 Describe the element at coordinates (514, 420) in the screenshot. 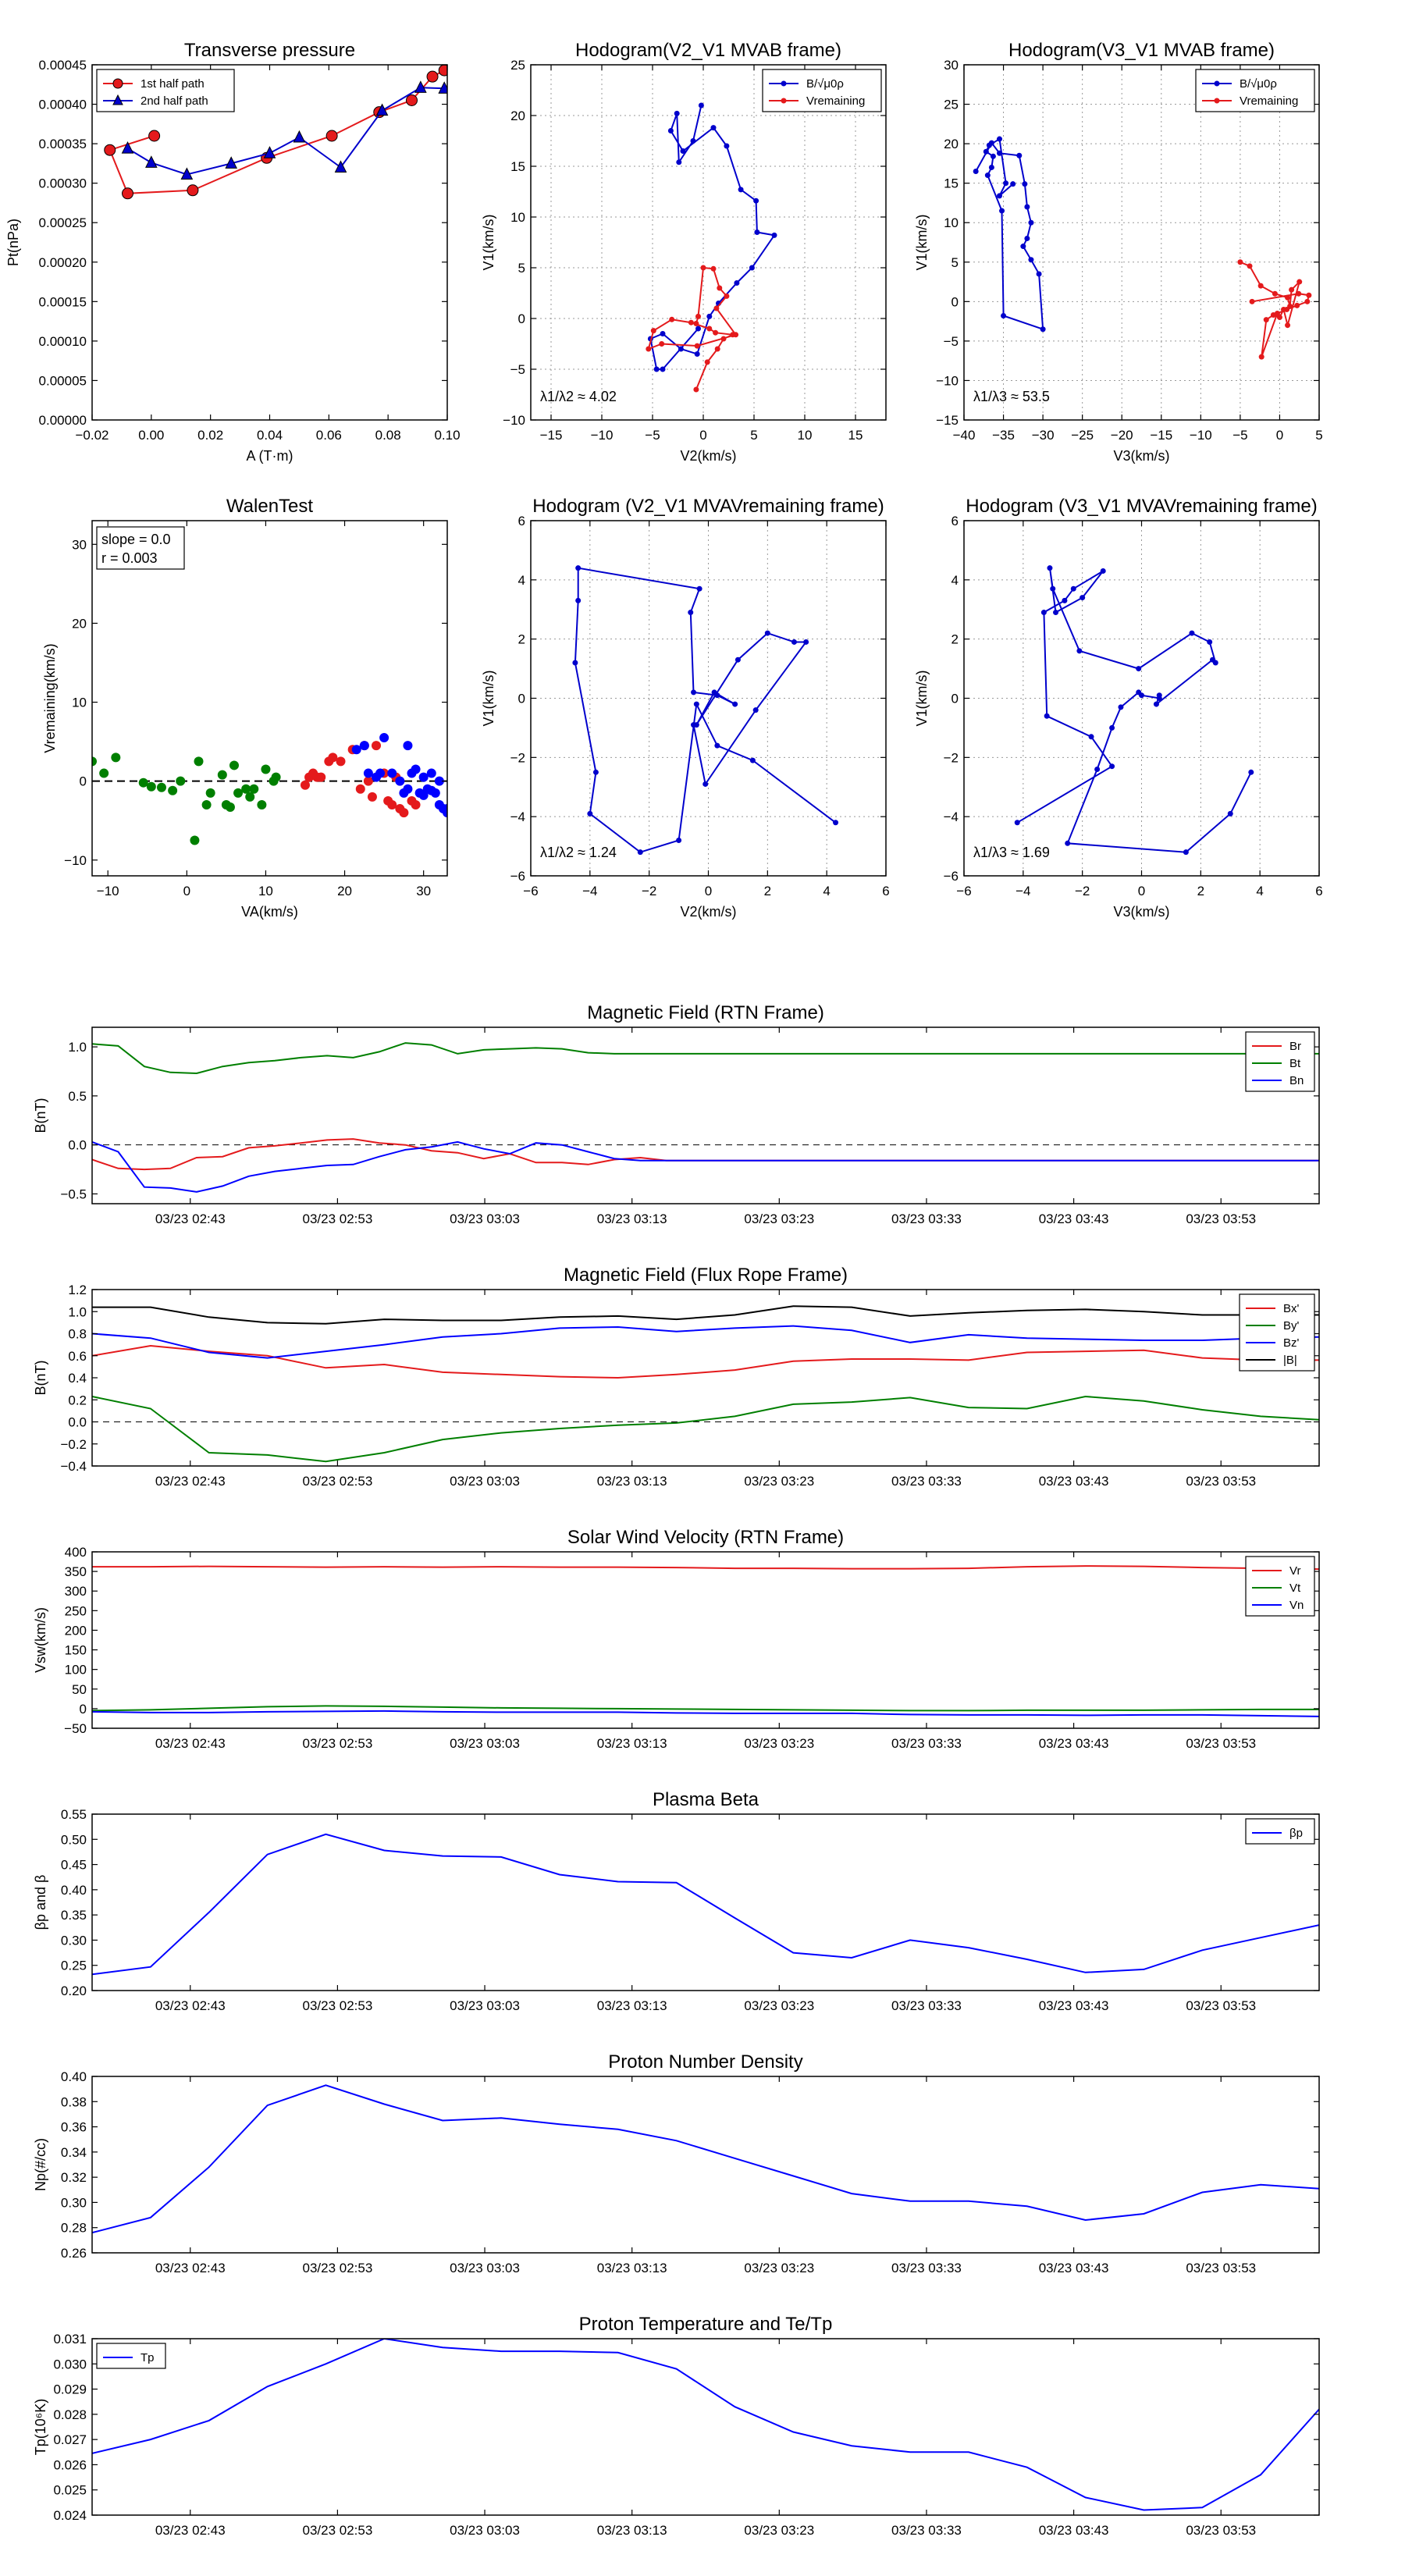

I see `y-tick-label: −10` at that location.